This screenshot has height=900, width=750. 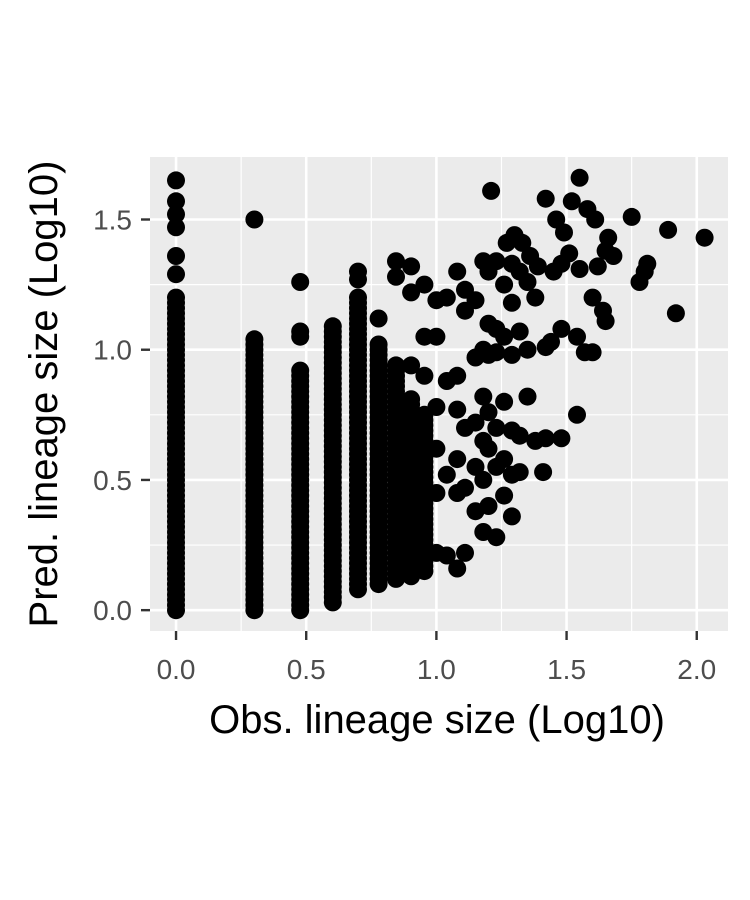 What do you see at coordinates (112, 350) in the screenshot?
I see `y-tick-label: 1.0` at bounding box center [112, 350].